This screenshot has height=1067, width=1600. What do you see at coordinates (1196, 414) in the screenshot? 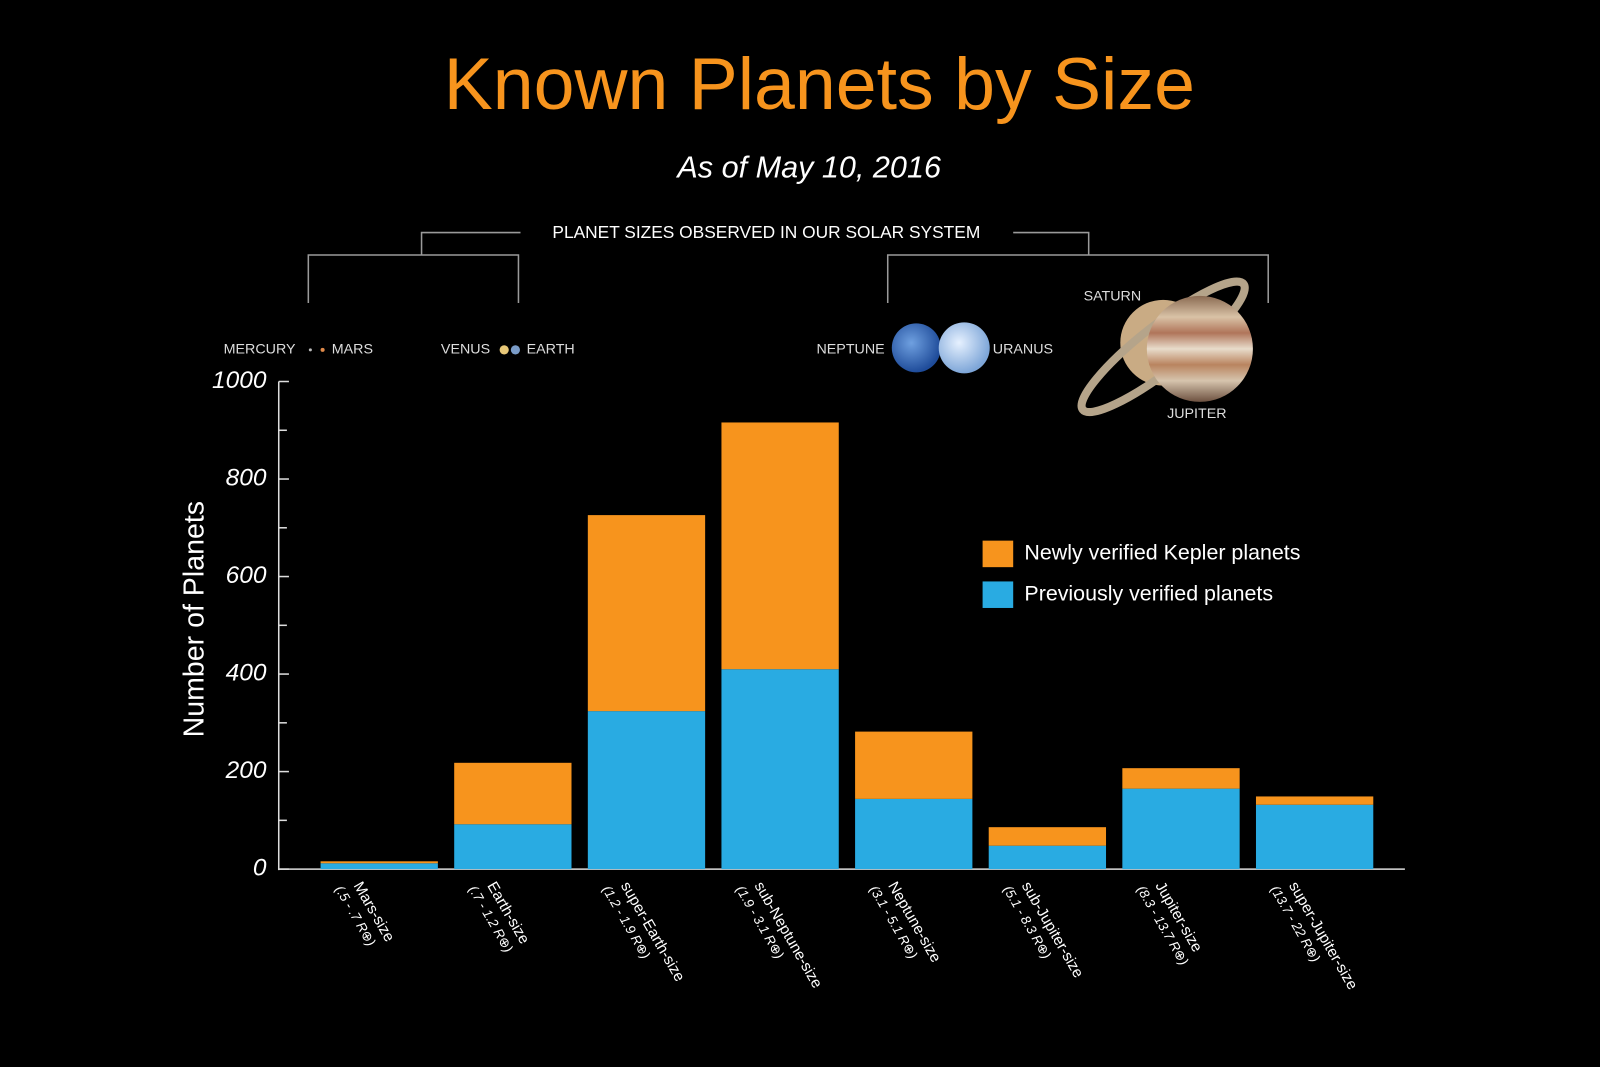
I see `planet-label: JUPITER` at bounding box center [1196, 414].